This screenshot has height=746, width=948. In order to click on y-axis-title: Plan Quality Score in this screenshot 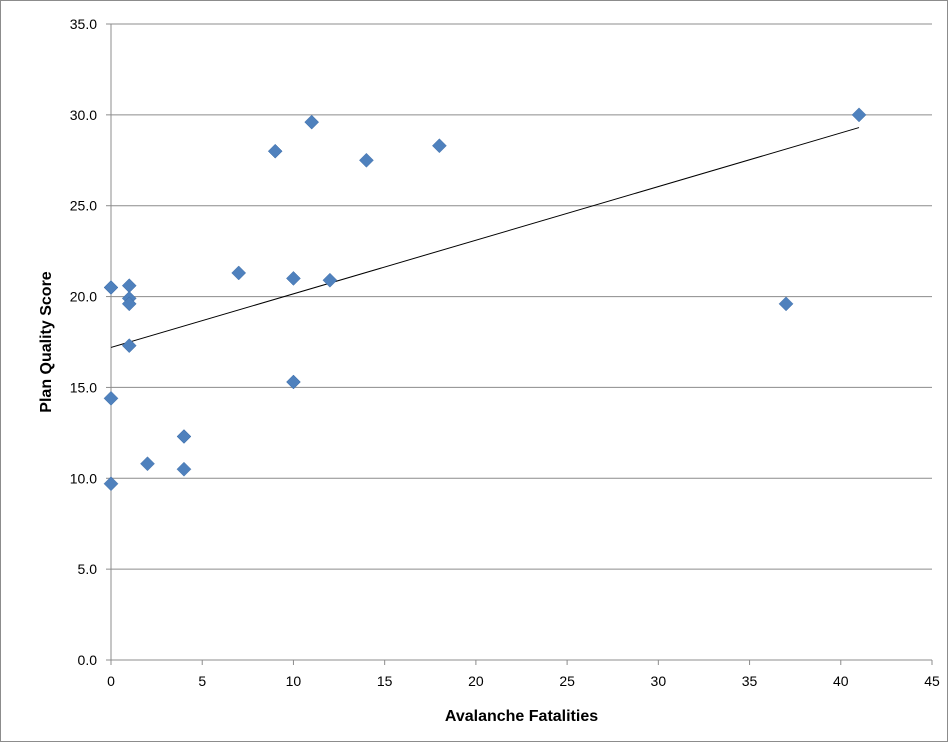, I will do `click(46, 341)`.